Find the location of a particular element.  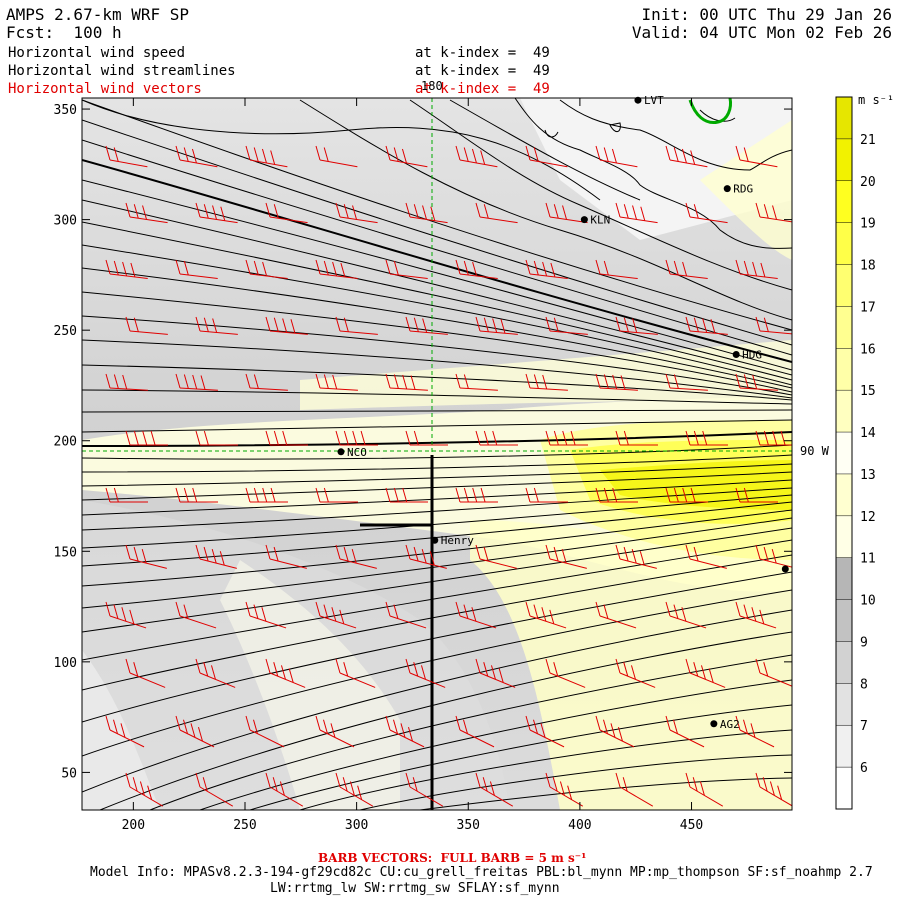

field-label-speed: Horizontal wind speed is located at coordinates (97, 53).